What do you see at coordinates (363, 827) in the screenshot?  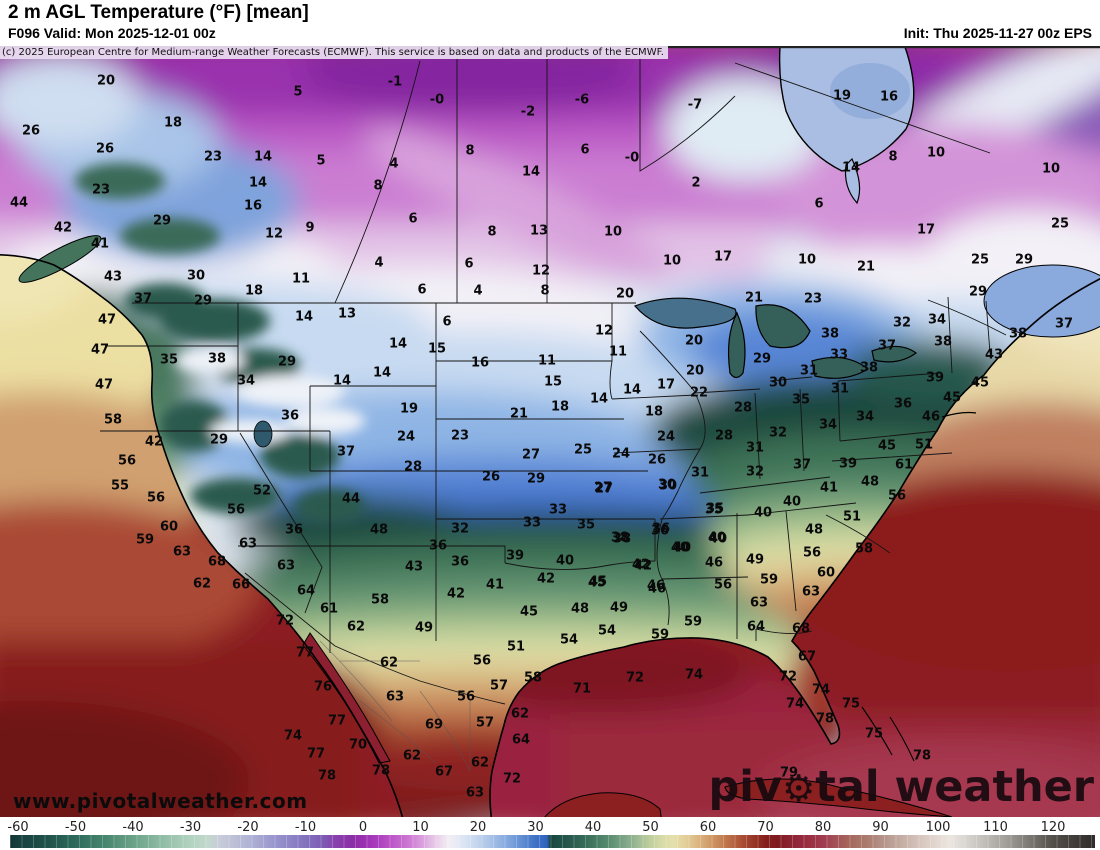 I see `colorbar-tick: 0` at bounding box center [363, 827].